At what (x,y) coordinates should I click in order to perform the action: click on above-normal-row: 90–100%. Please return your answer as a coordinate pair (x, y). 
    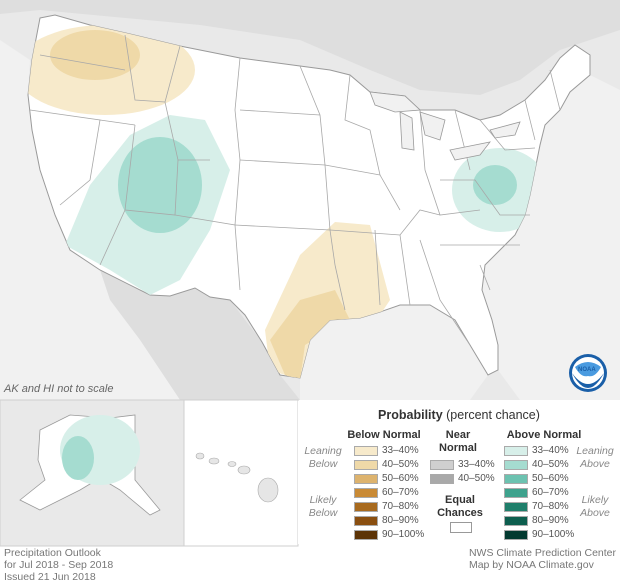
    Looking at the image, I should click on (539, 535).